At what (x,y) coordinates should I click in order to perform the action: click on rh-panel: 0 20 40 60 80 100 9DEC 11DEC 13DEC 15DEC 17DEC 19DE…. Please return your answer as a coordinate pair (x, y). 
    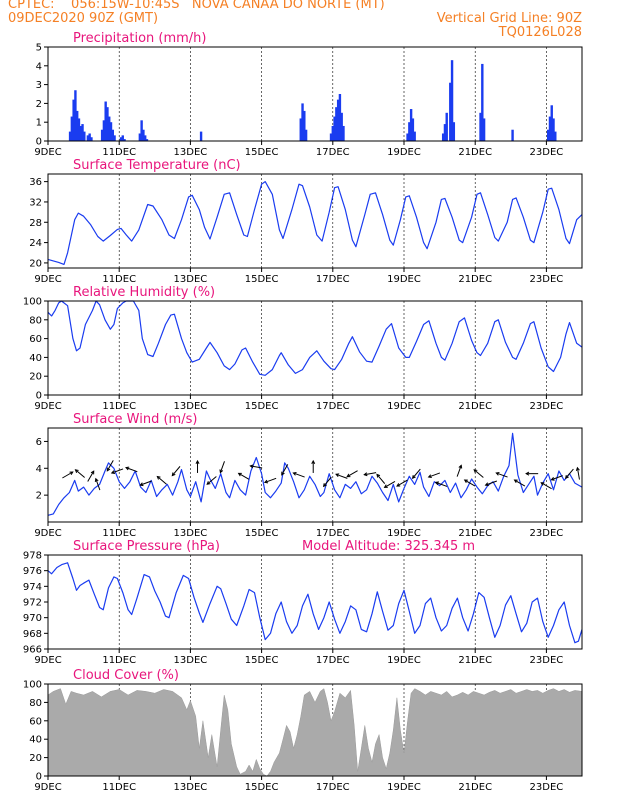
    Looking at the image, I should click on (303, 348).